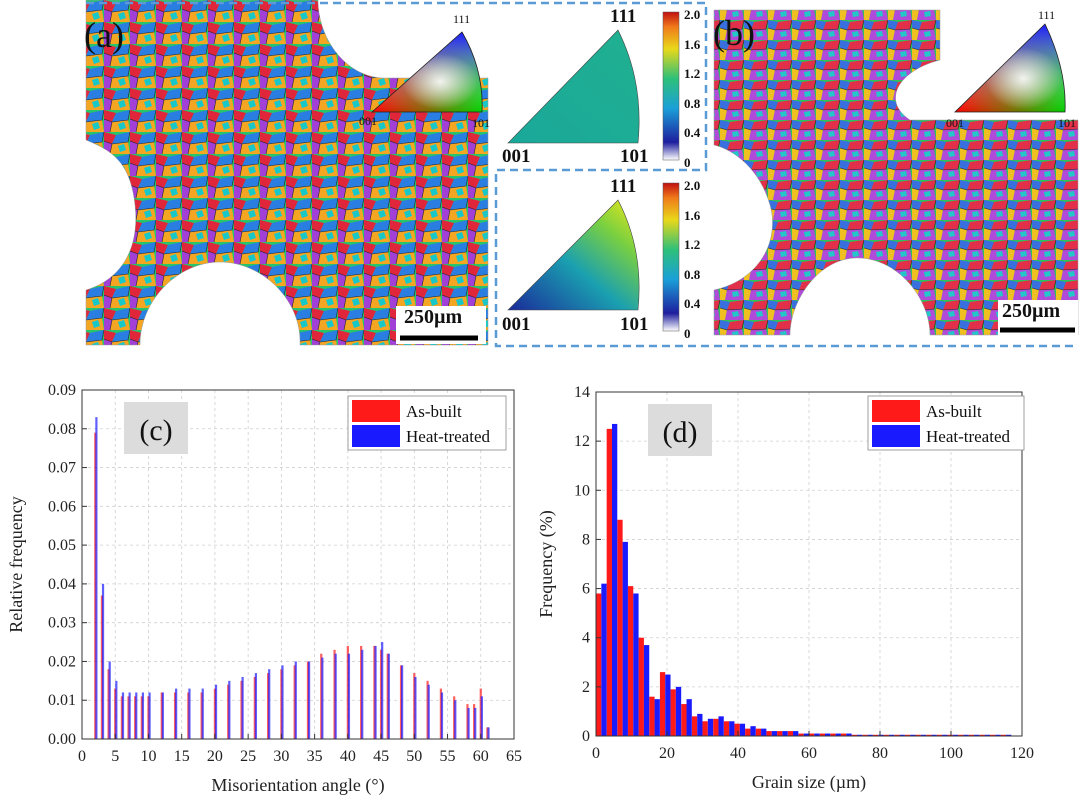  Describe the element at coordinates (315, 756) in the screenshot. I see `tick-label-x: 35` at that location.